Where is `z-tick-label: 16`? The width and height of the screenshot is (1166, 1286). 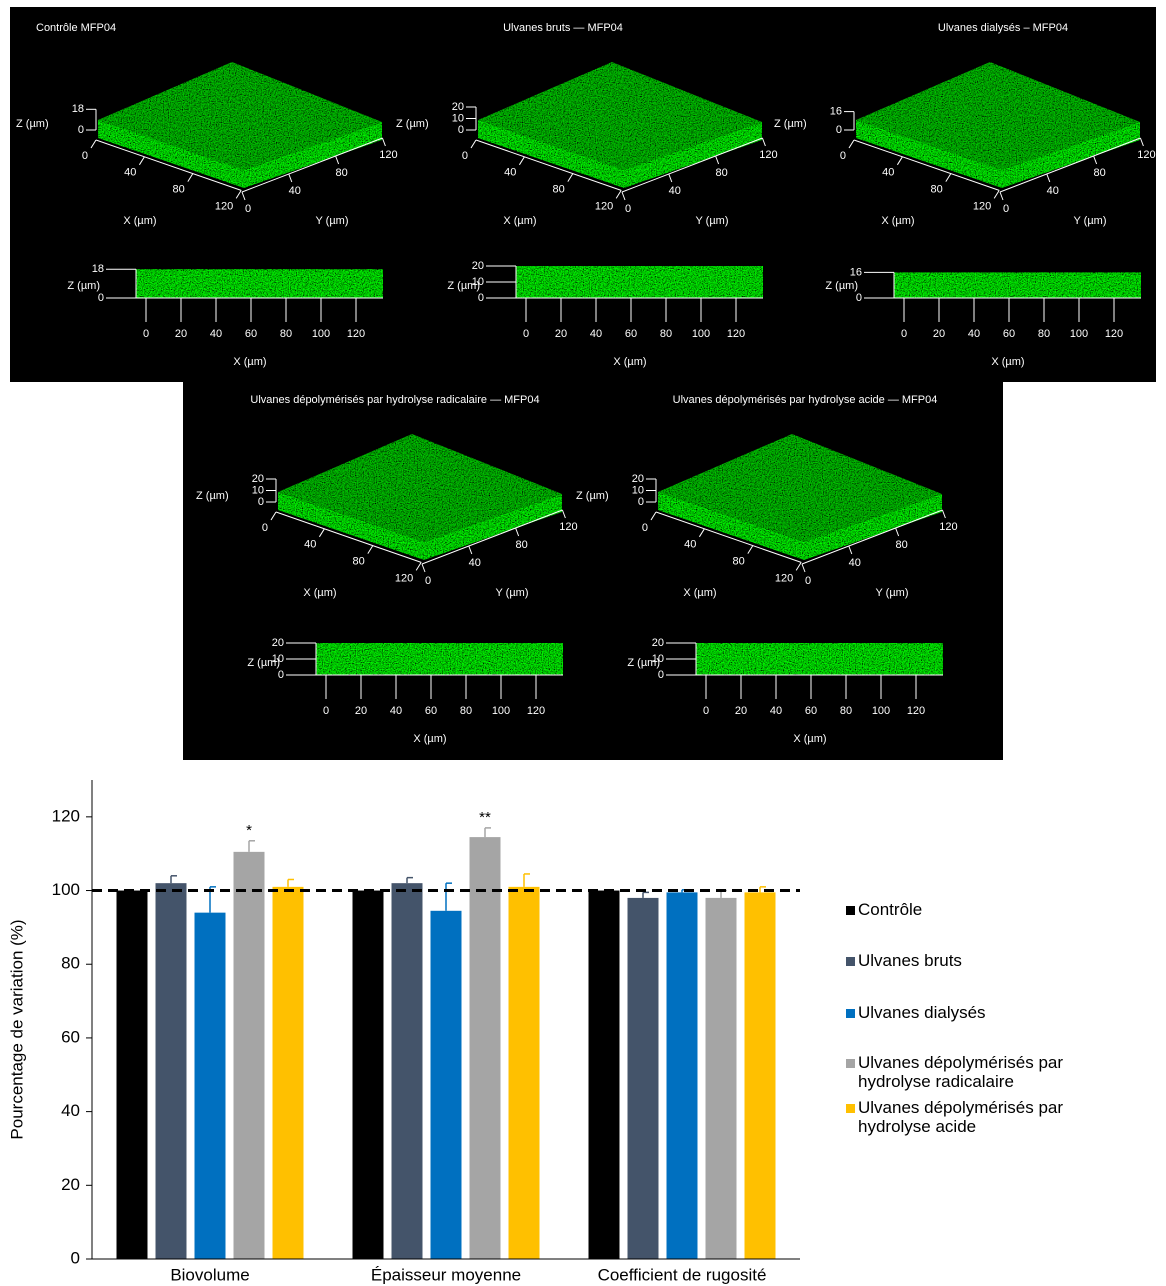
z-tick-label: 16 is located at coordinates (836, 112).